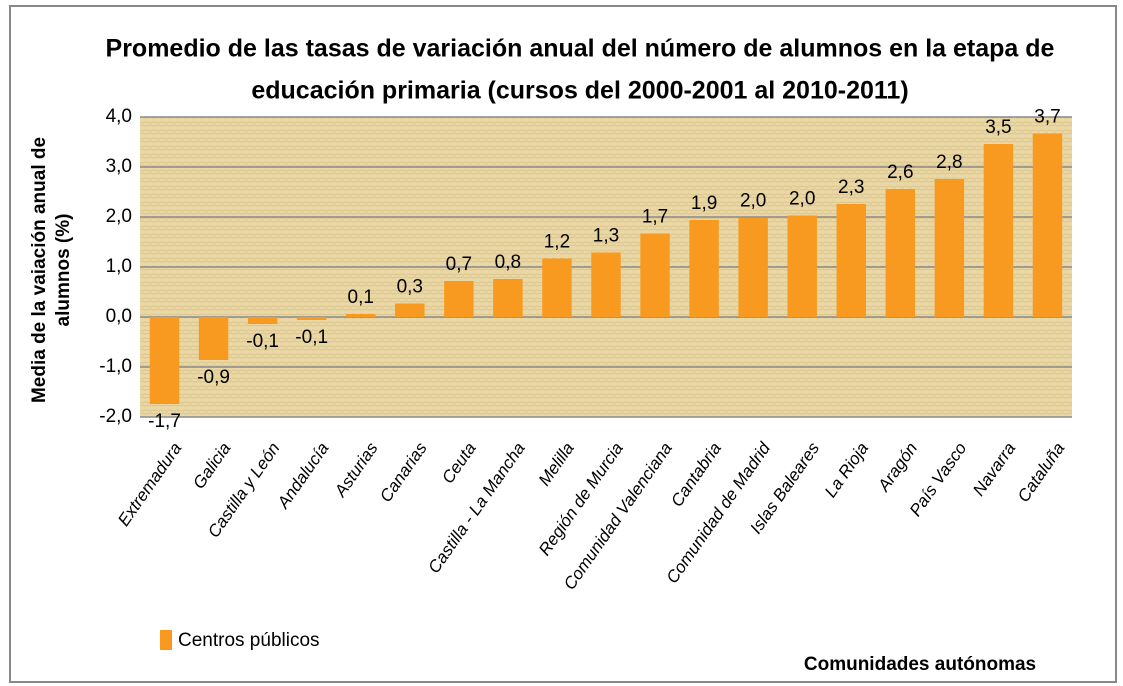 The image size is (1123, 686). Describe the element at coordinates (998, 127) in the screenshot. I see `value-label: 3,5` at that location.